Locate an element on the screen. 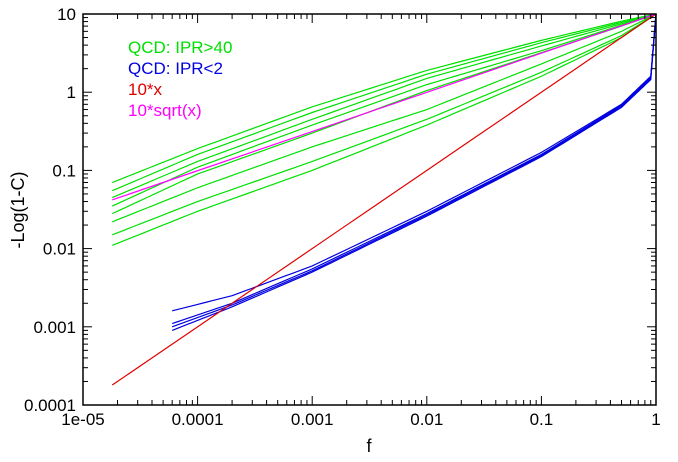  y-tick-label-0: 0.0001 is located at coordinates (50, 405).